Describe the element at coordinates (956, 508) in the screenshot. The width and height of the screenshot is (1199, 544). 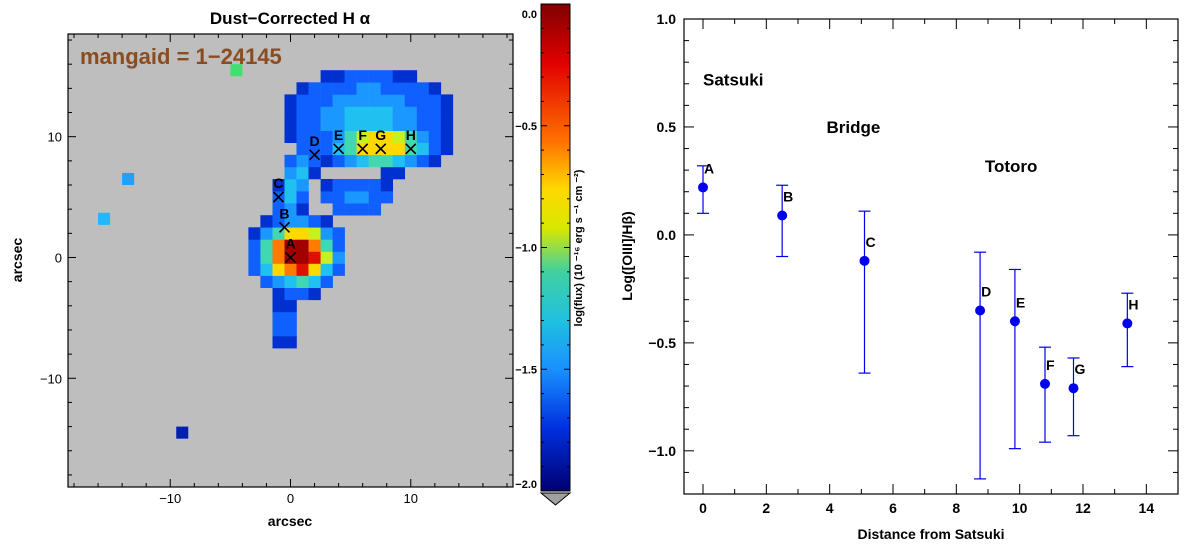
I see `scatter-x-tick-label: 8` at that location.